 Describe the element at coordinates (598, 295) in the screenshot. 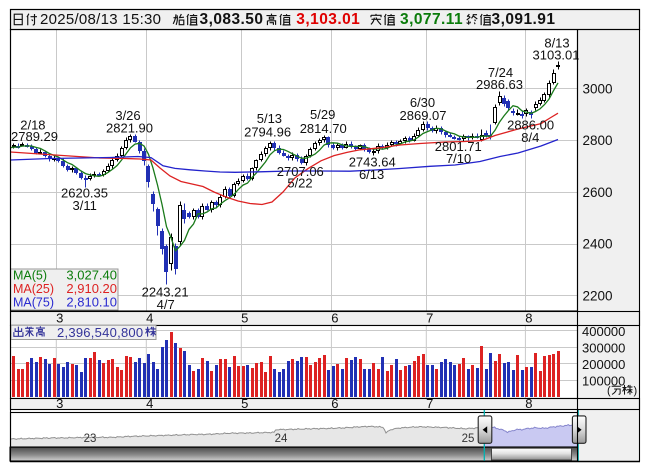

I see `svg-text: 2200` at that location.